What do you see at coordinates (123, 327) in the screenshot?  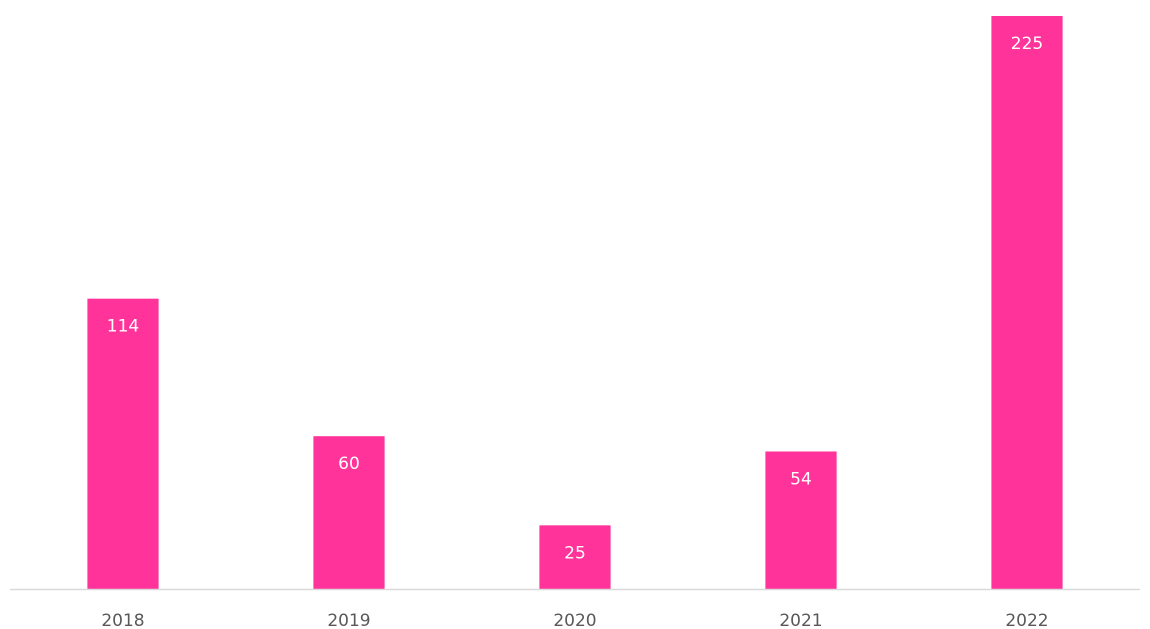 I see `value-label: 114` at bounding box center [123, 327].